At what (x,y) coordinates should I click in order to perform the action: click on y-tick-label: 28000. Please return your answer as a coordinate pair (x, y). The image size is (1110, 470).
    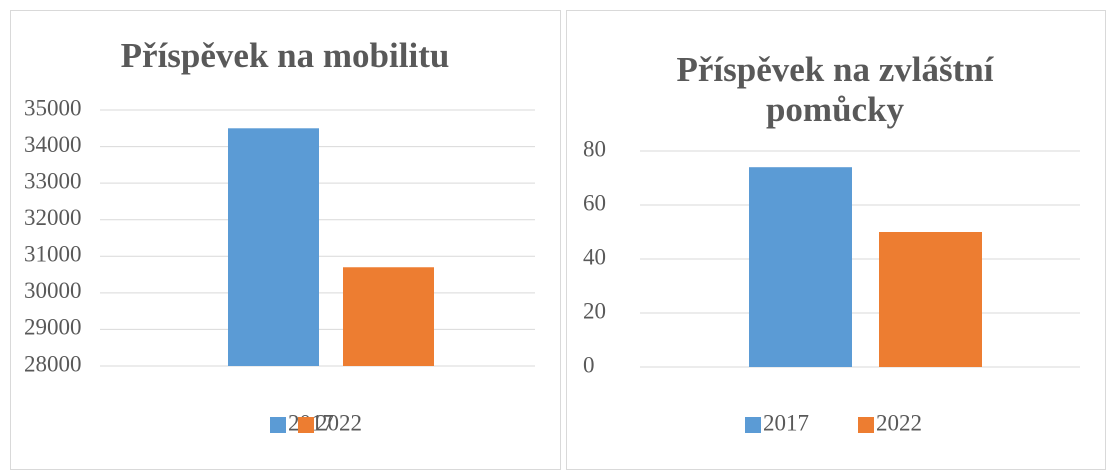
    Looking at the image, I should click on (53, 363).